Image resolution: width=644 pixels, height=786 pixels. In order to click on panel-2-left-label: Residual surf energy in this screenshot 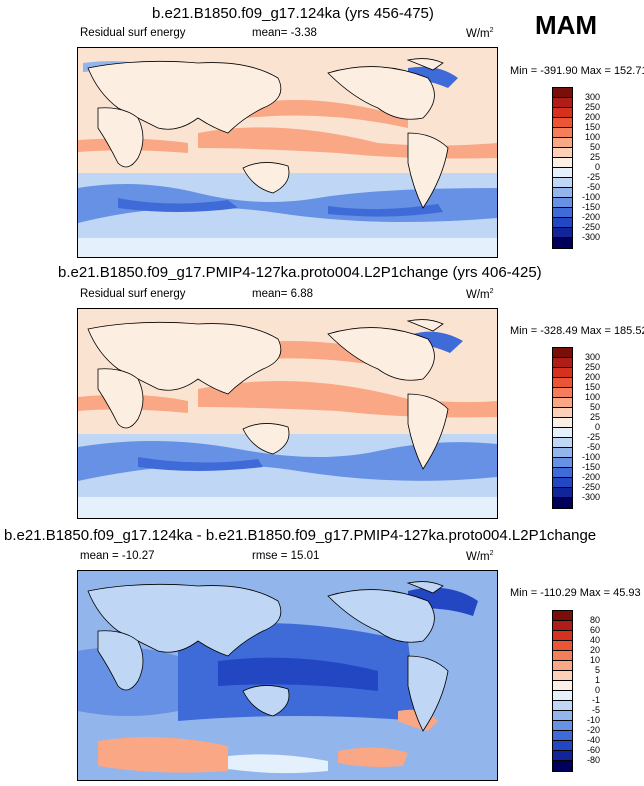, I will do `click(133, 294)`.